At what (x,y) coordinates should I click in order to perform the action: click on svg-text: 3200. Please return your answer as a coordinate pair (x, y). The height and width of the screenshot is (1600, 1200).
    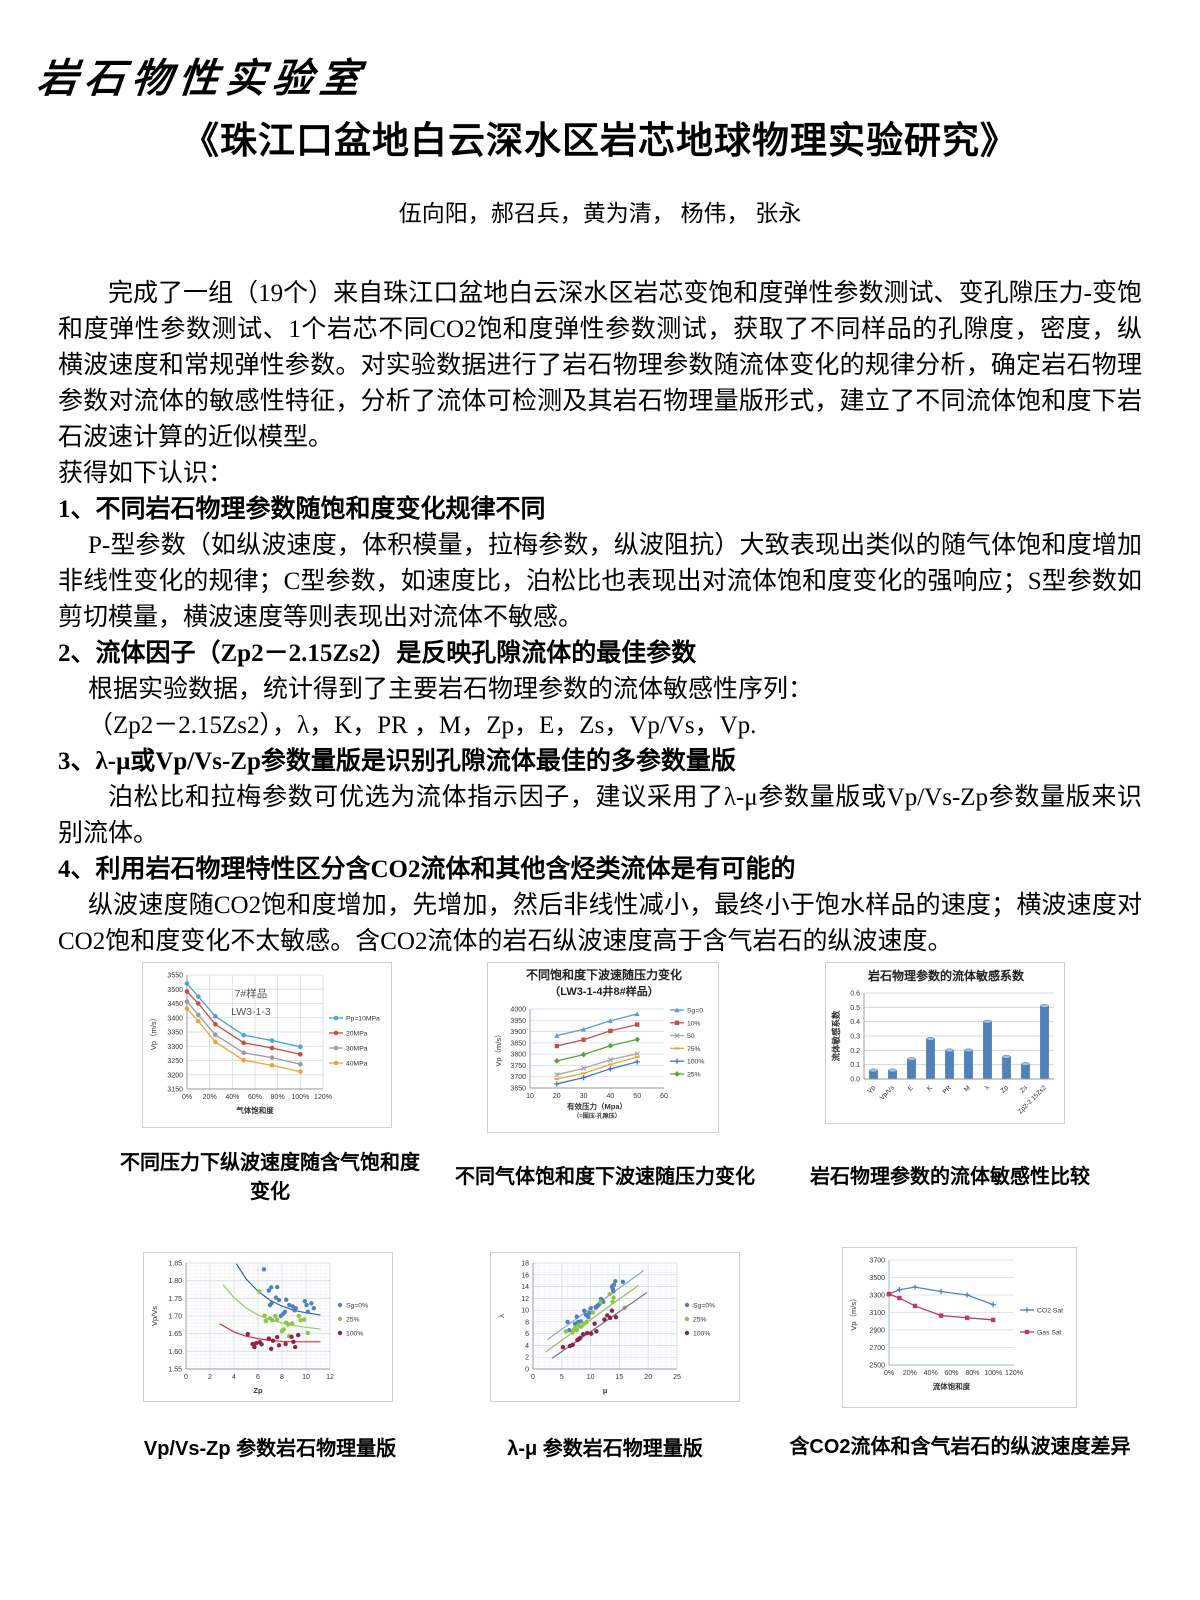
    Looking at the image, I should click on (175, 1075).